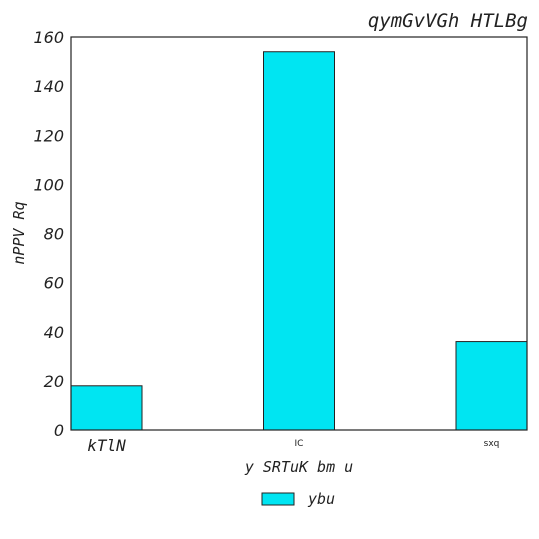 This screenshot has height=539, width=539. Describe the element at coordinates (298, 467) in the screenshot. I see `x-axis-label: y SRTuK bm u` at that location.